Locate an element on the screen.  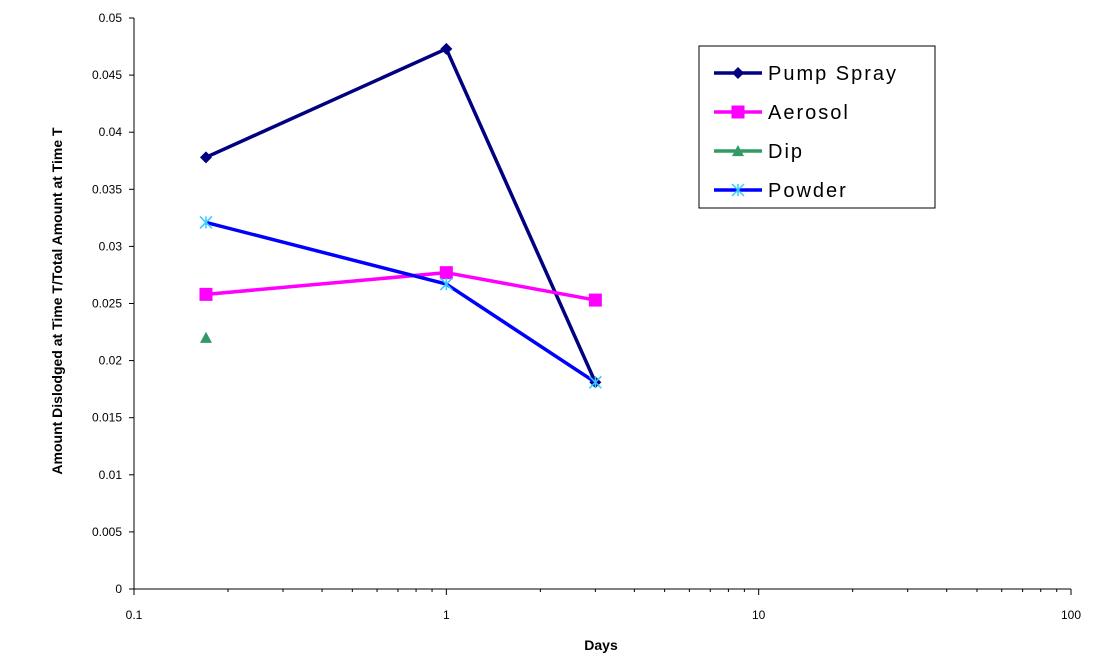
x-tick-label: 0.1 is located at coordinates (134, 615).